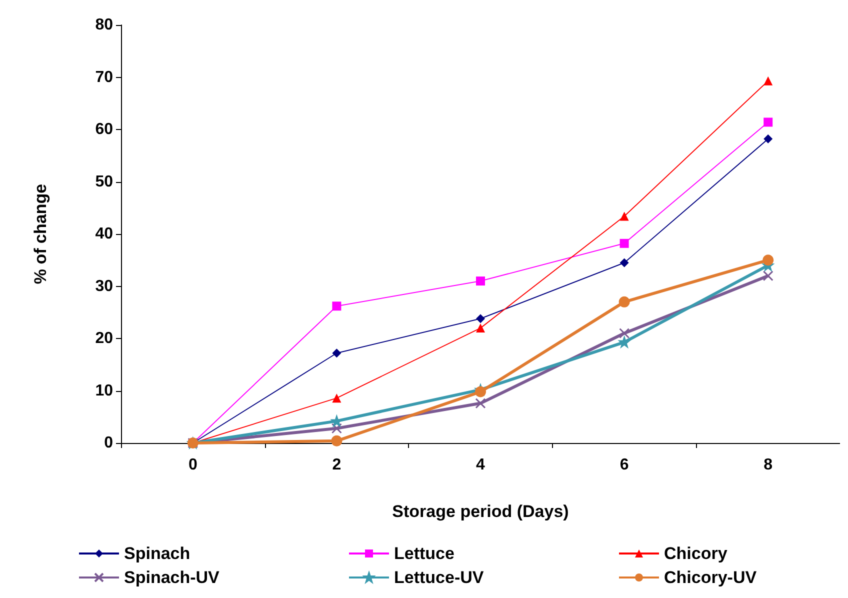 The width and height of the screenshot is (848, 598). What do you see at coordinates (104, 129) in the screenshot?
I see `y-tick-label: 60` at bounding box center [104, 129].